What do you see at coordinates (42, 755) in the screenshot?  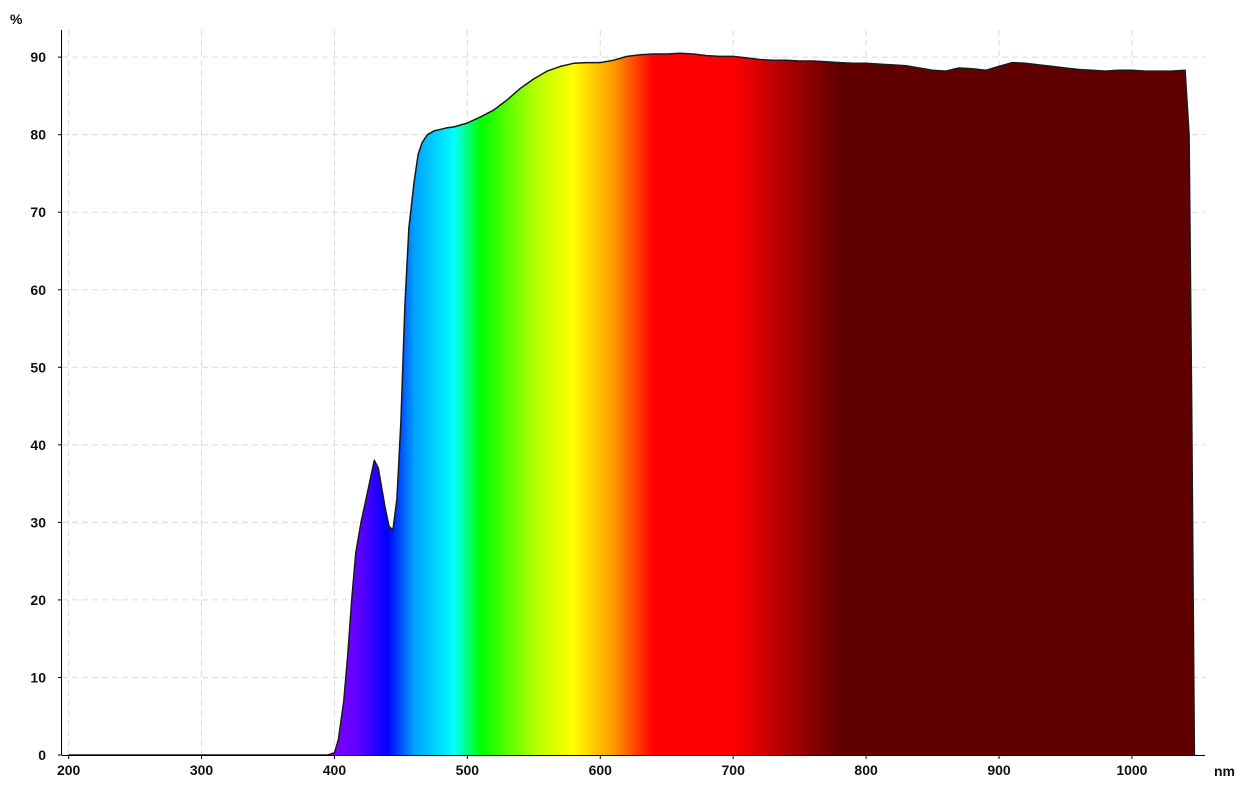 I see `y-tick-label: 0` at bounding box center [42, 755].